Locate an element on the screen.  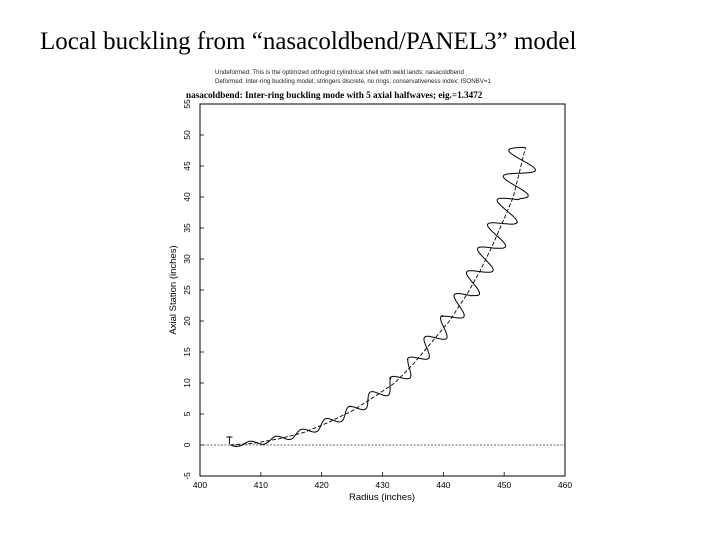
x-tick-label: 440 is located at coordinates (443, 485).